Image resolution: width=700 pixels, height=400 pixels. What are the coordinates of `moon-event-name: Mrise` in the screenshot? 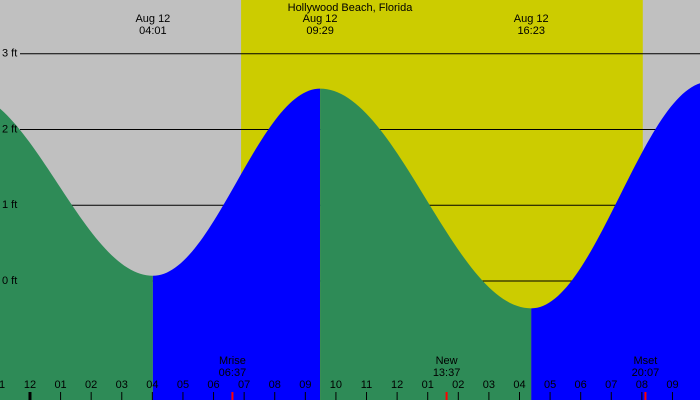 It's located at (232, 361).